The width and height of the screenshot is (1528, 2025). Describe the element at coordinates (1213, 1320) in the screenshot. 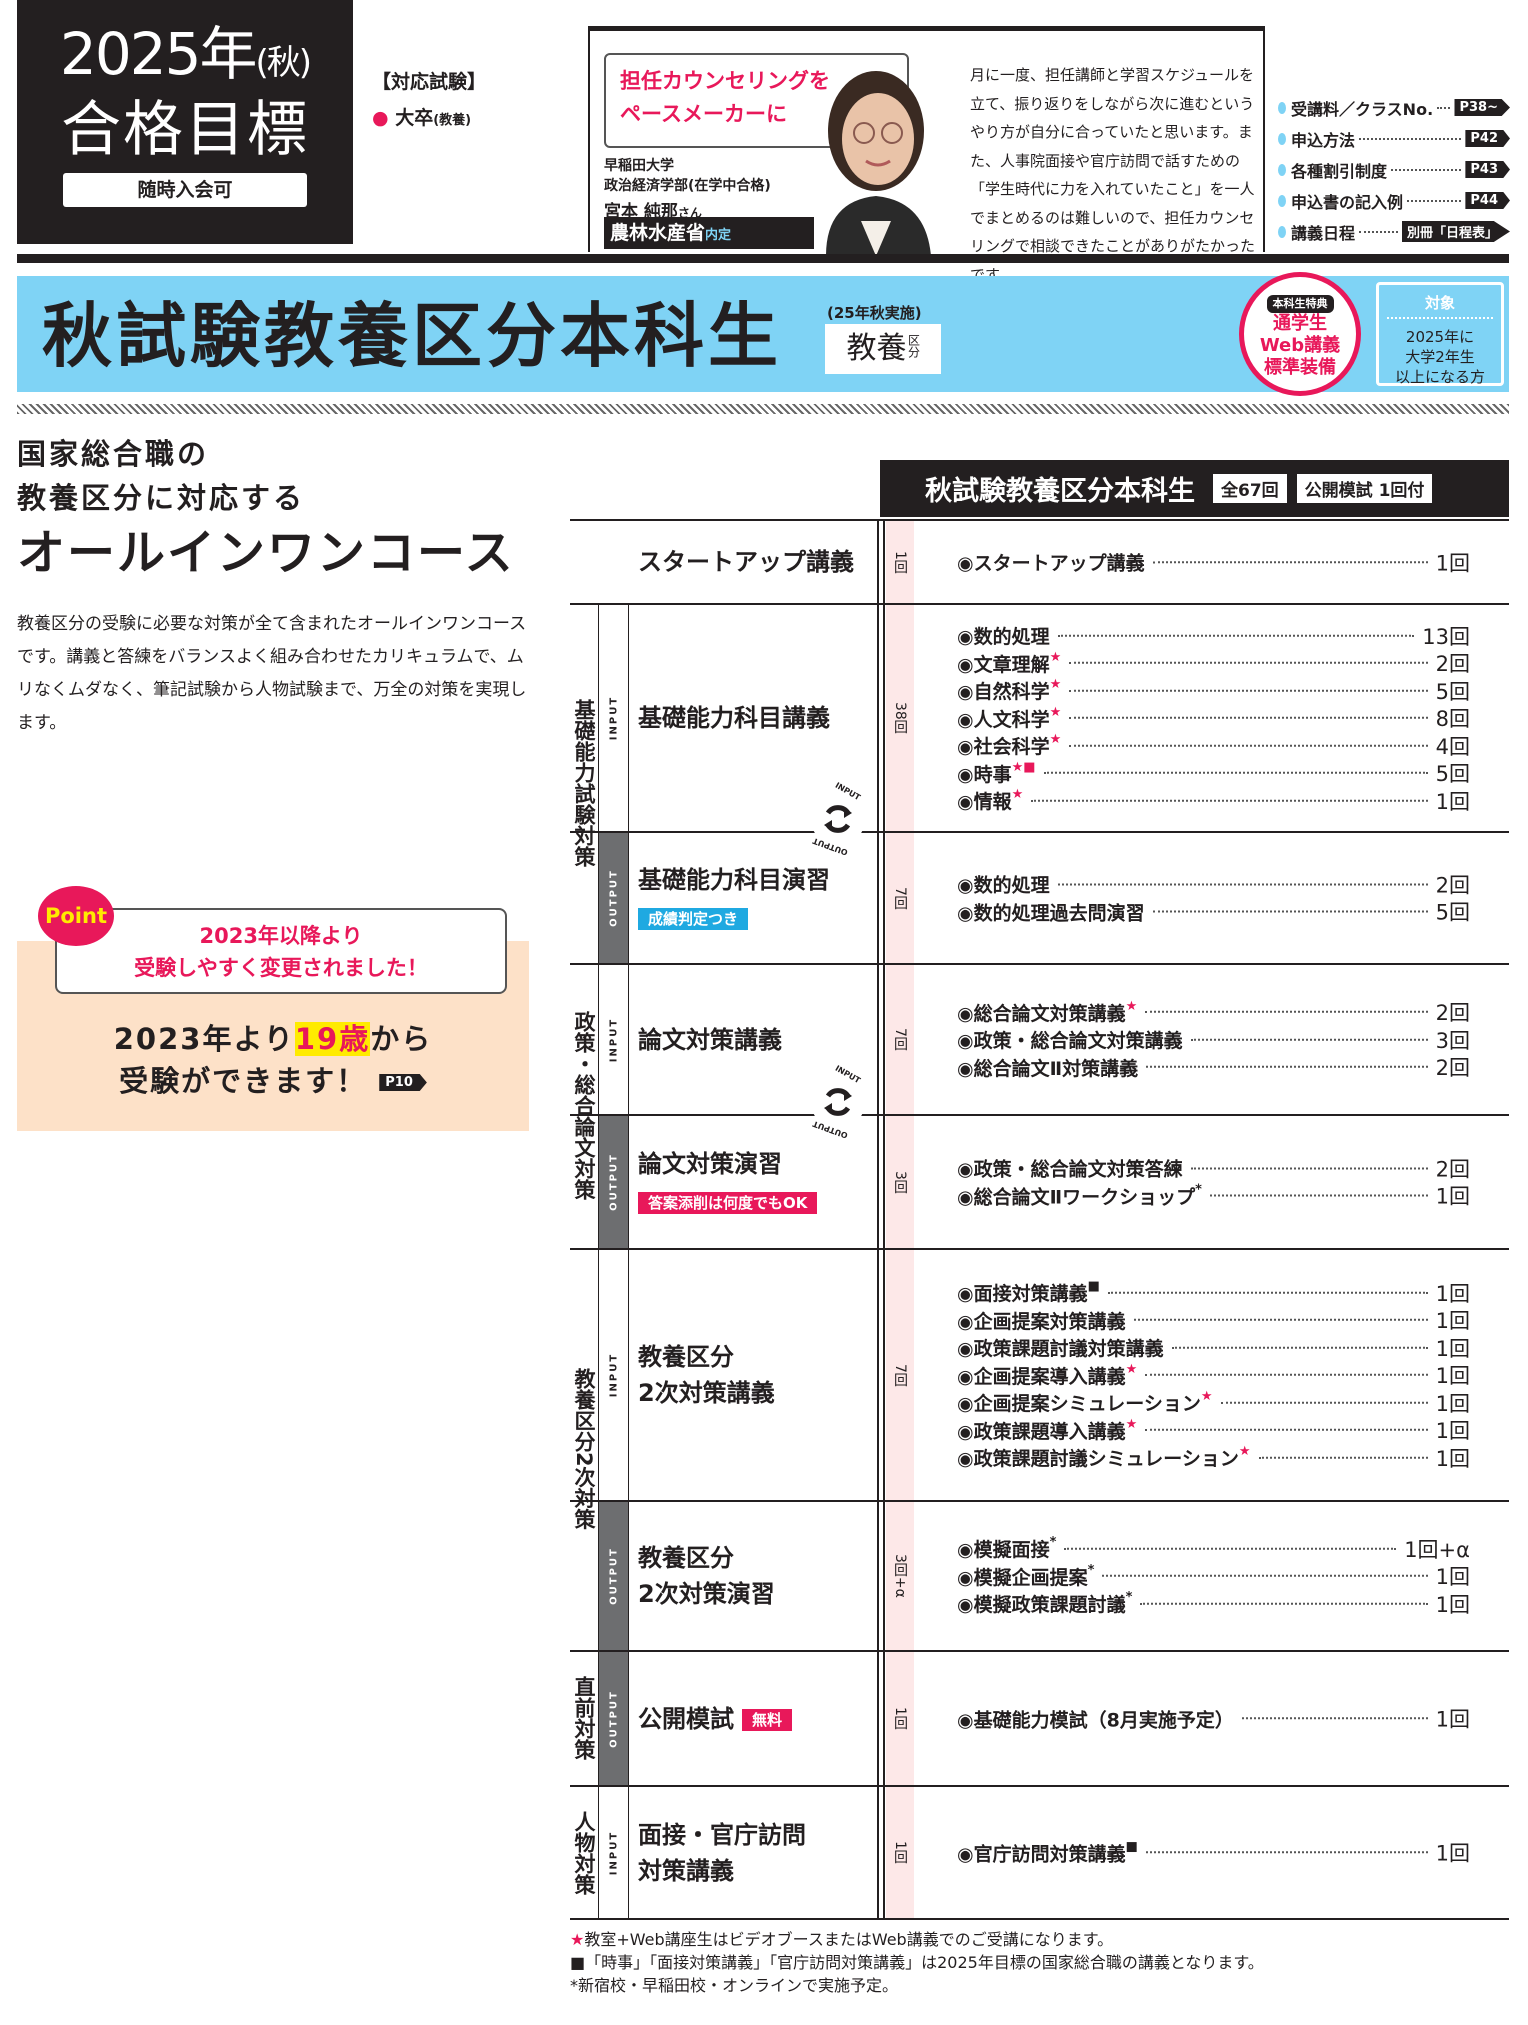

I see `lecture-item: ◉企画提案対策講義 1回` at that location.